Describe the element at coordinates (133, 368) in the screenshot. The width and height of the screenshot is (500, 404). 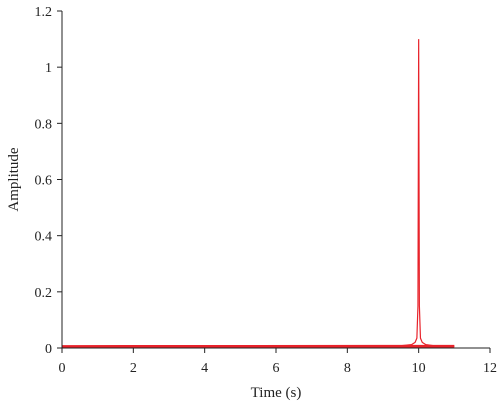
I see `x-tick-label: 2` at that location.